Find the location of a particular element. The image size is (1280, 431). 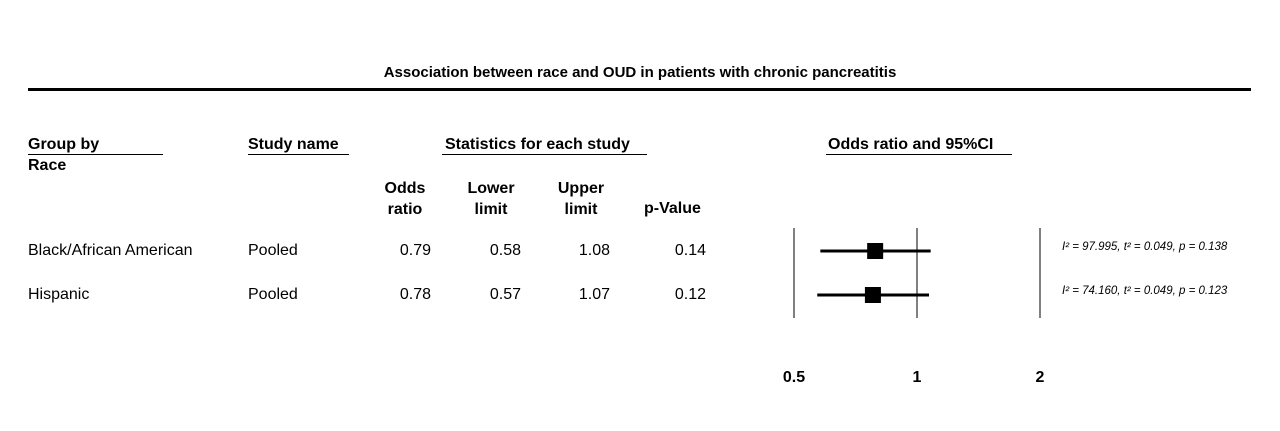

row-group: Black/African American is located at coordinates (110, 250).